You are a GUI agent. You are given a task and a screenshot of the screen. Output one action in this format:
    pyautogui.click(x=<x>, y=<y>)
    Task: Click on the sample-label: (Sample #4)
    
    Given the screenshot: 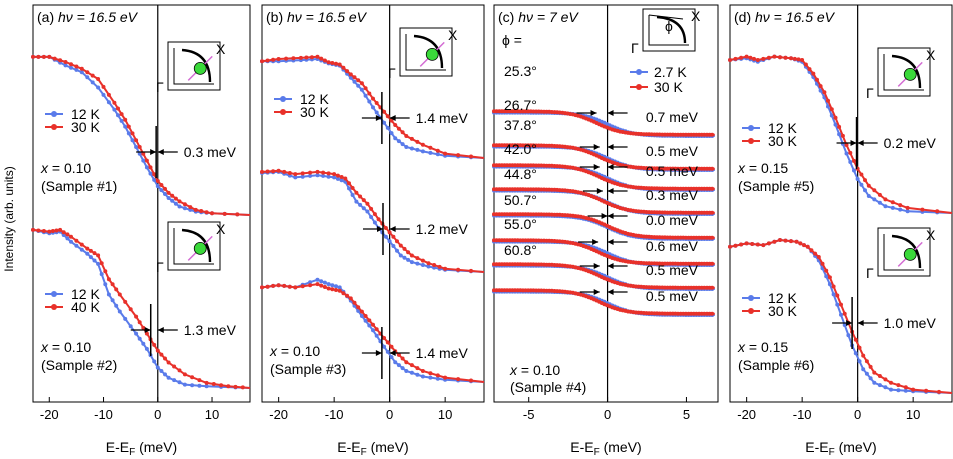 What is the action you would take?
    pyautogui.click(x=548, y=387)
    